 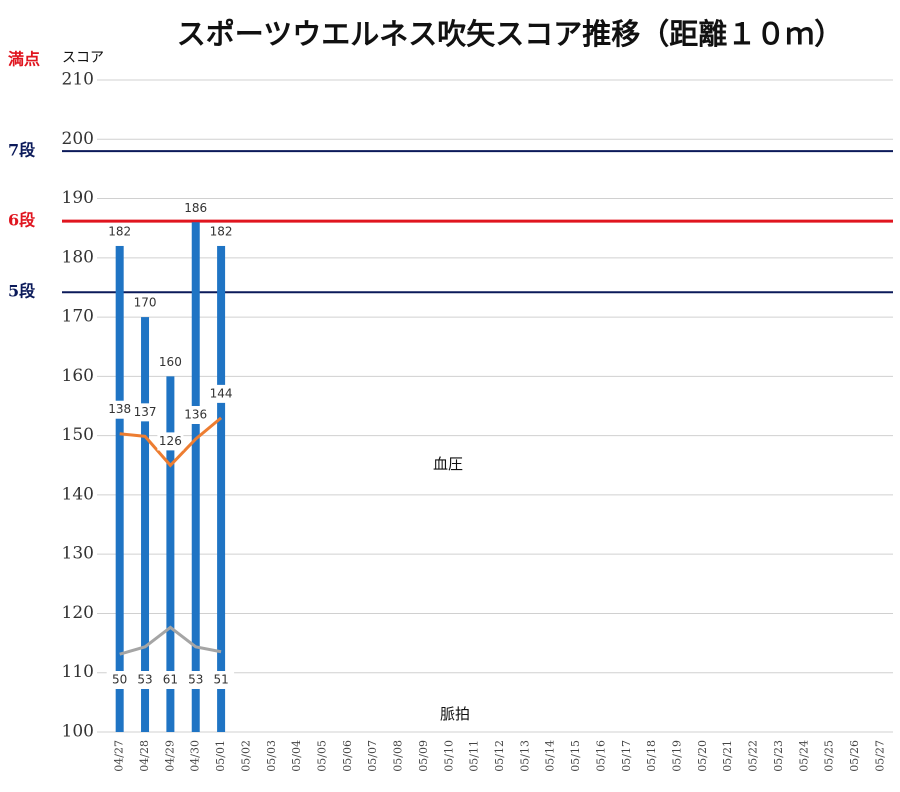 I want to click on x-tick-label: 05/06, so click(x=347, y=756).